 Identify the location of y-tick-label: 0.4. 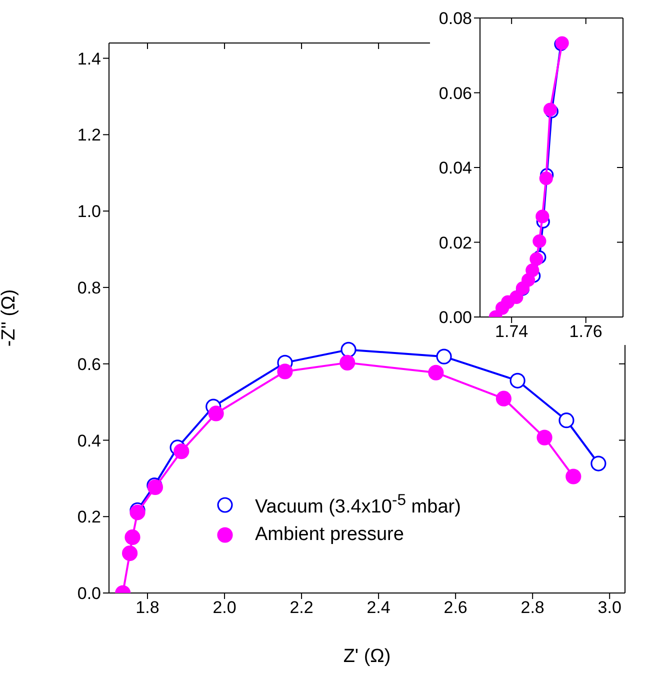
(89, 440).